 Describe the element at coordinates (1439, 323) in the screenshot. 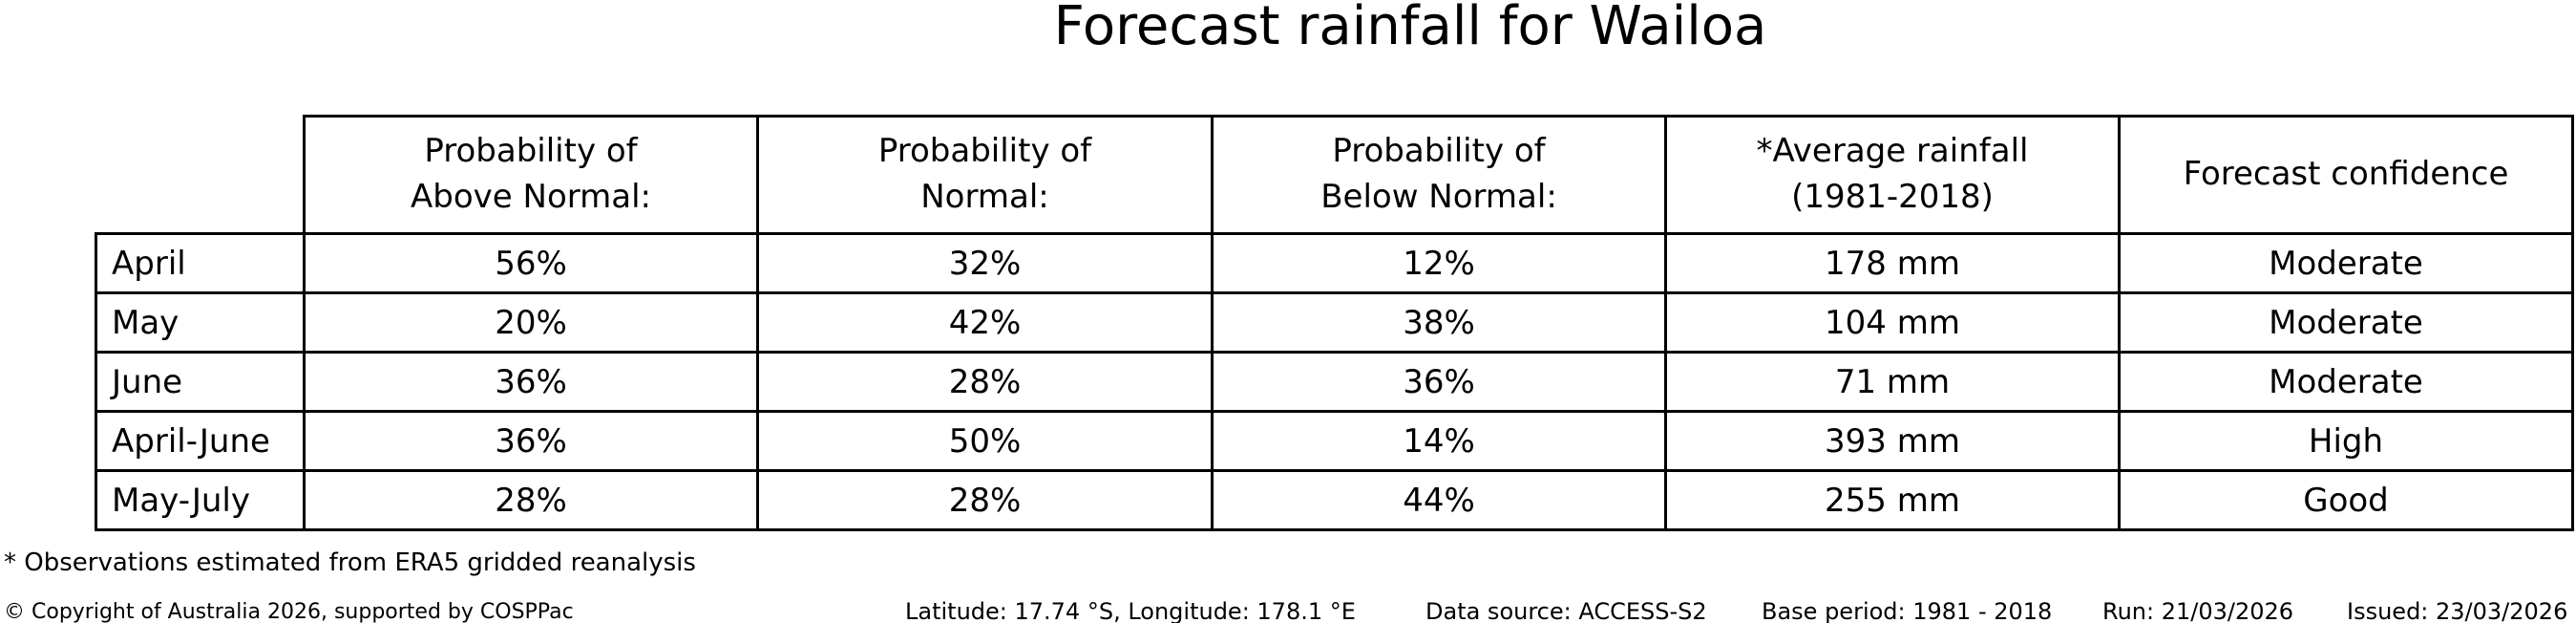

I see `prob-below-cell: 38%` at that location.